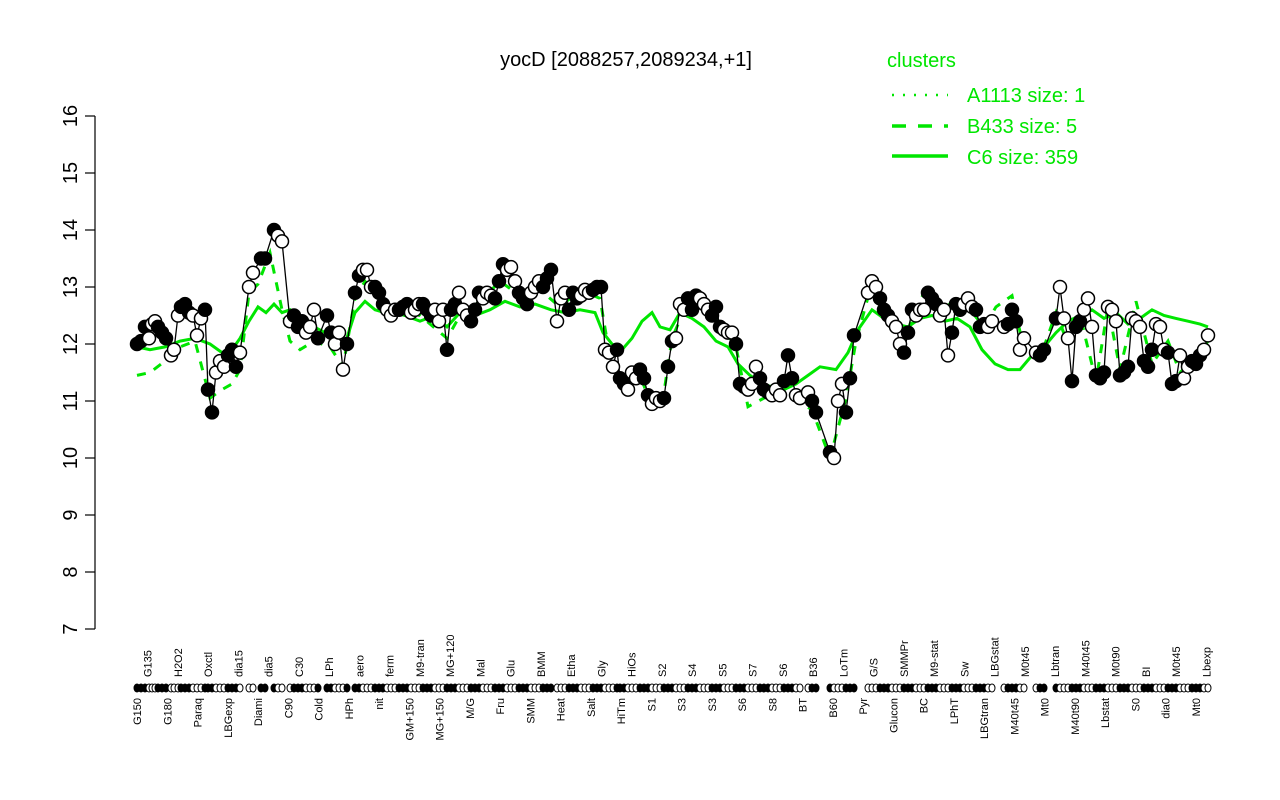 The height and width of the screenshot is (800, 1280). What do you see at coordinates (988, 96) in the screenshot?
I see `legend-entry-a1113: A1113 size: 1` at bounding box center [988, 96].